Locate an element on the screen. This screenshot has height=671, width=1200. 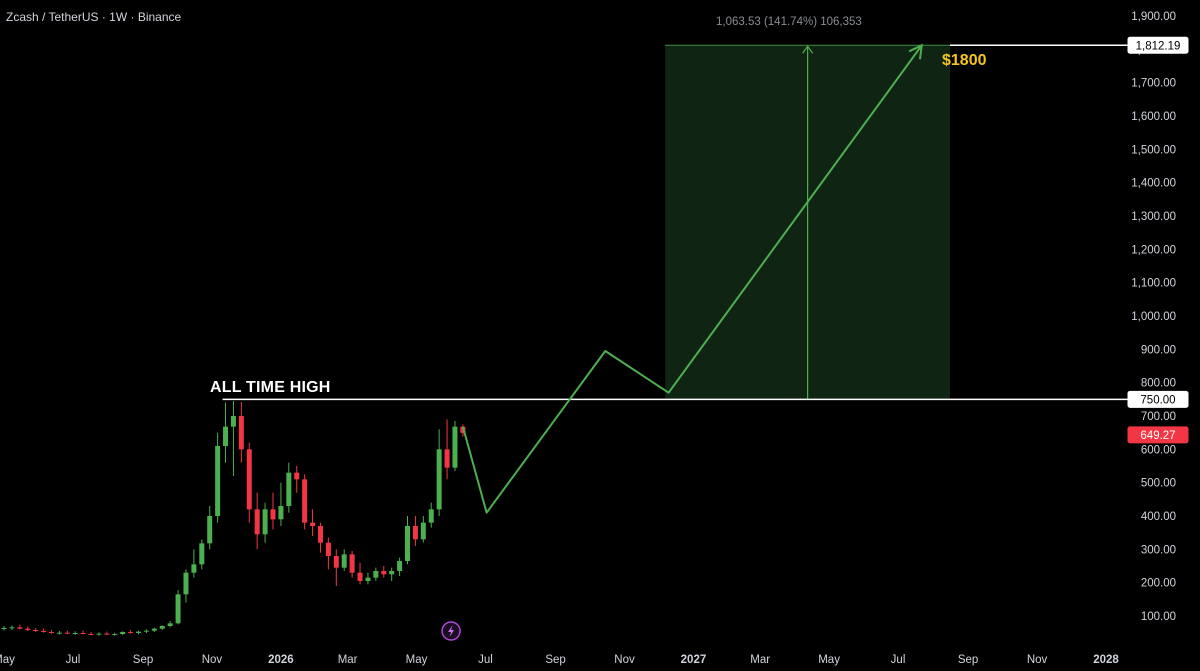
ath-price-tag: 750.00 is located at coordinates (1157, 400).